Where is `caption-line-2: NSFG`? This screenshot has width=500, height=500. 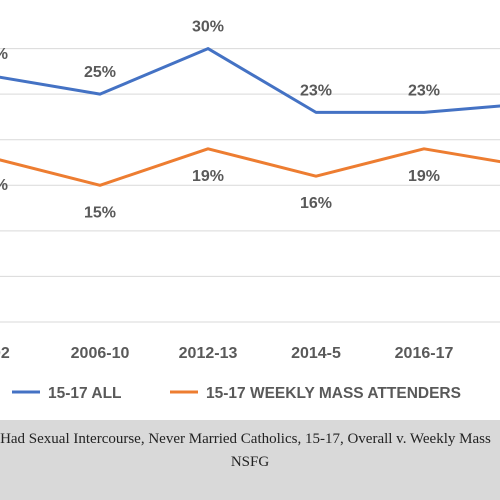
caption-line-2: NSFG is located at coordinates (250, 462).